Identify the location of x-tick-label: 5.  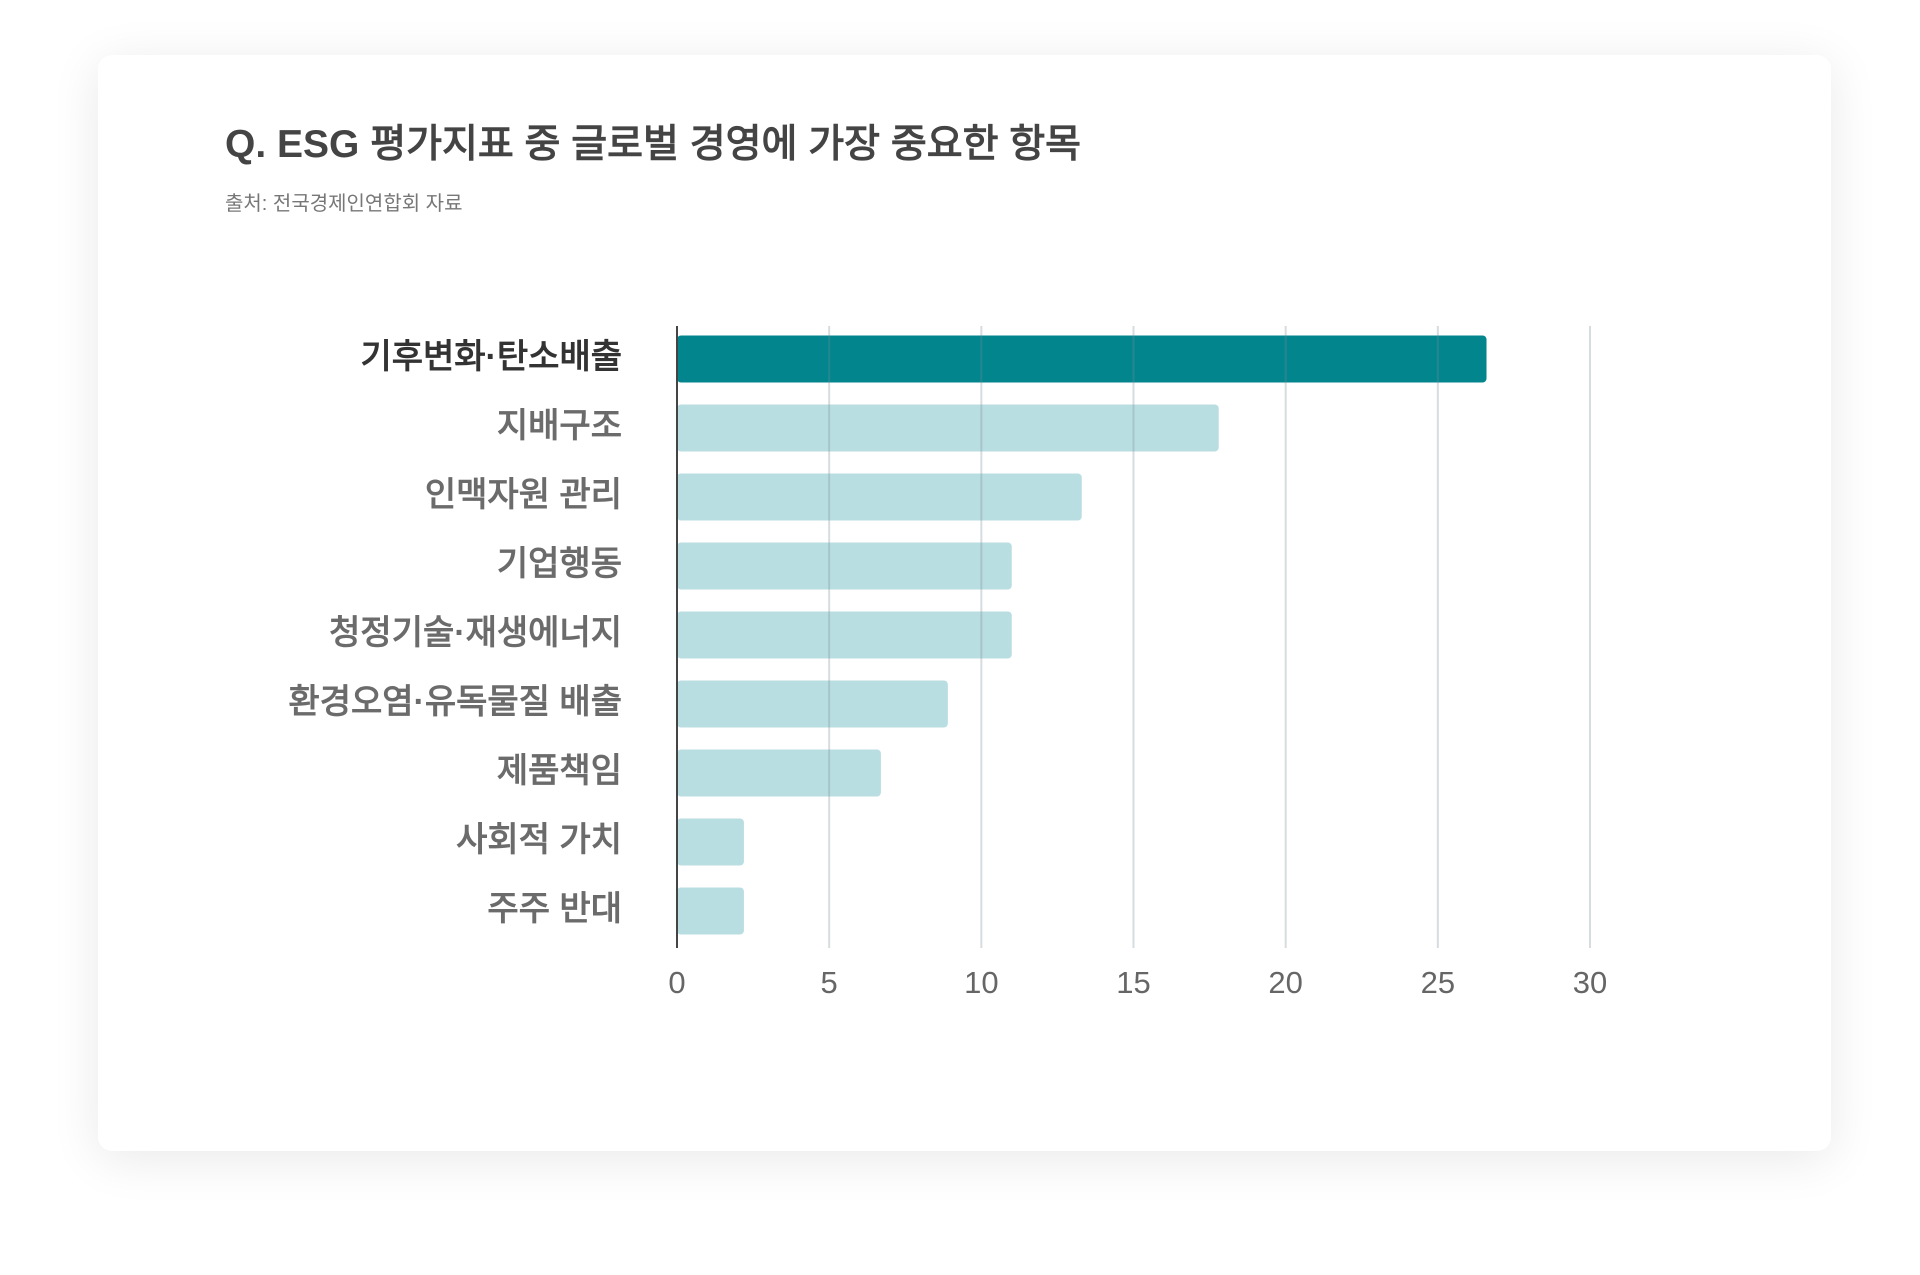
(829, 982).